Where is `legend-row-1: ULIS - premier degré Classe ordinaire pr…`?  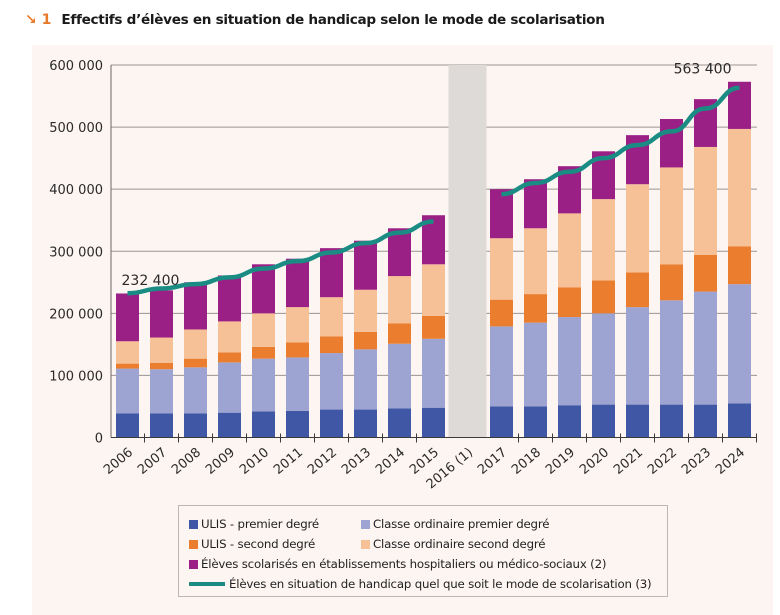
legend-row-1: ULIS - premier degré Classe ordinaire pr… is located at coordinates (423, 524).